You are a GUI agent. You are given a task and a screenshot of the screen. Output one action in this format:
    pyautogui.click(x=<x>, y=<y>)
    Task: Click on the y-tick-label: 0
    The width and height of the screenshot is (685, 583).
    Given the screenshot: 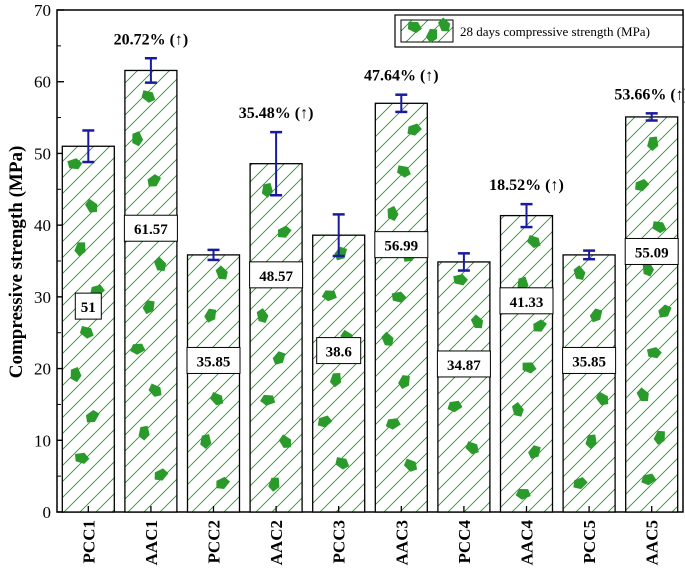 What is the action you would take?
    pyautogui.click(x=47, y=512)
    